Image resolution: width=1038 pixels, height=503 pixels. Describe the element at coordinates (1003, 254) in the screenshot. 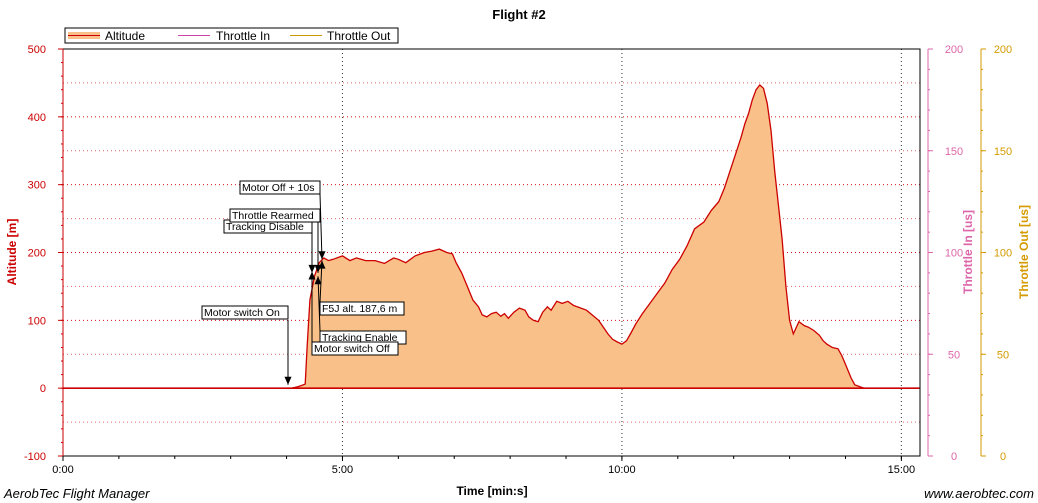

I see `y-right2-tick-label: 100` at that location.